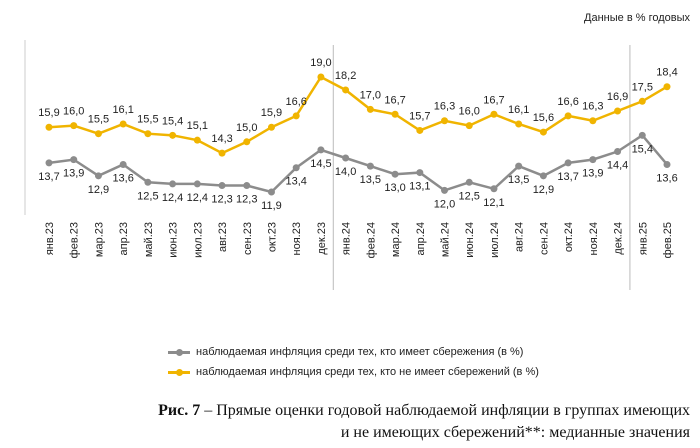  Describe the element at coordinates (297, 238) in the screenshot. I see `x-tick-label: ноя.23` at that location.